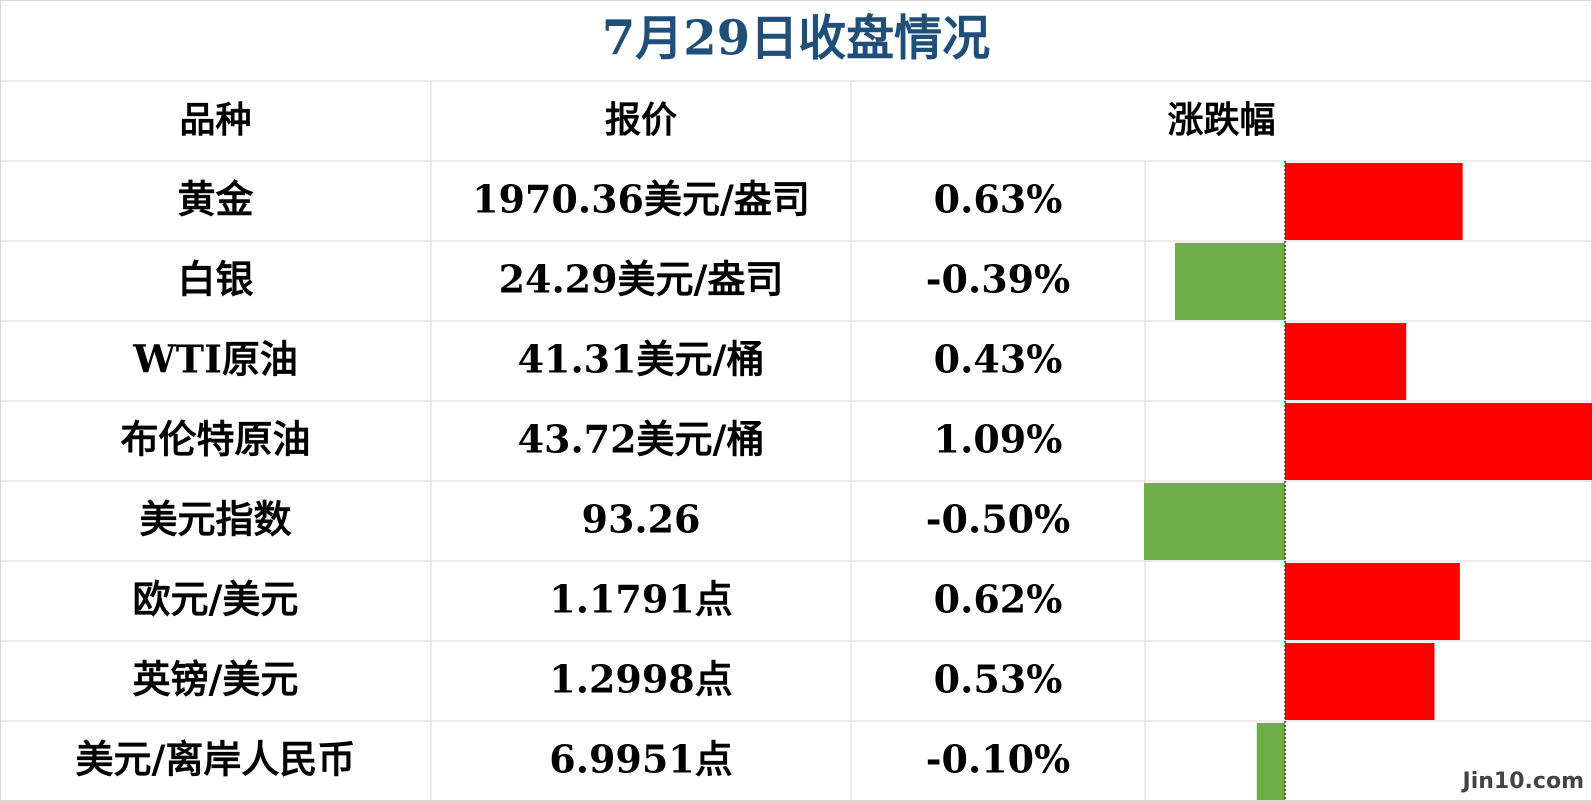 The image size is (1592, 801). What do you see at coordinates (641, 120) in the screenshot?
I see `header-cell: 报价` at bounding box center [641, 120].